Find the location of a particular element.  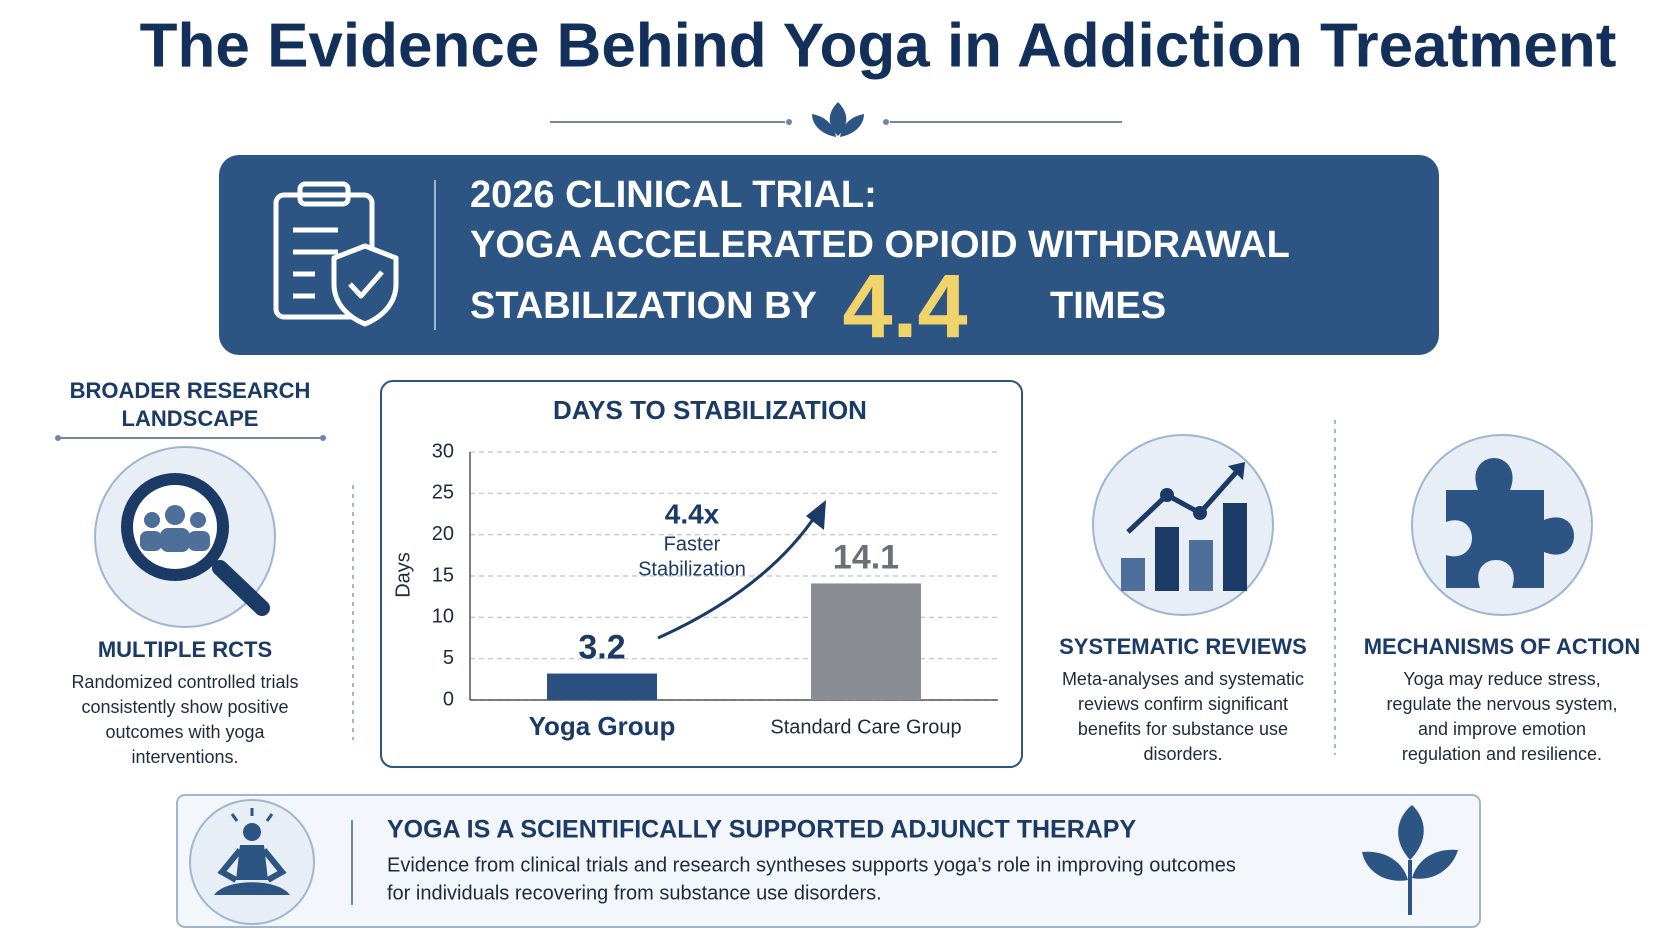

heading-rule is located at coordinates (190, 438).